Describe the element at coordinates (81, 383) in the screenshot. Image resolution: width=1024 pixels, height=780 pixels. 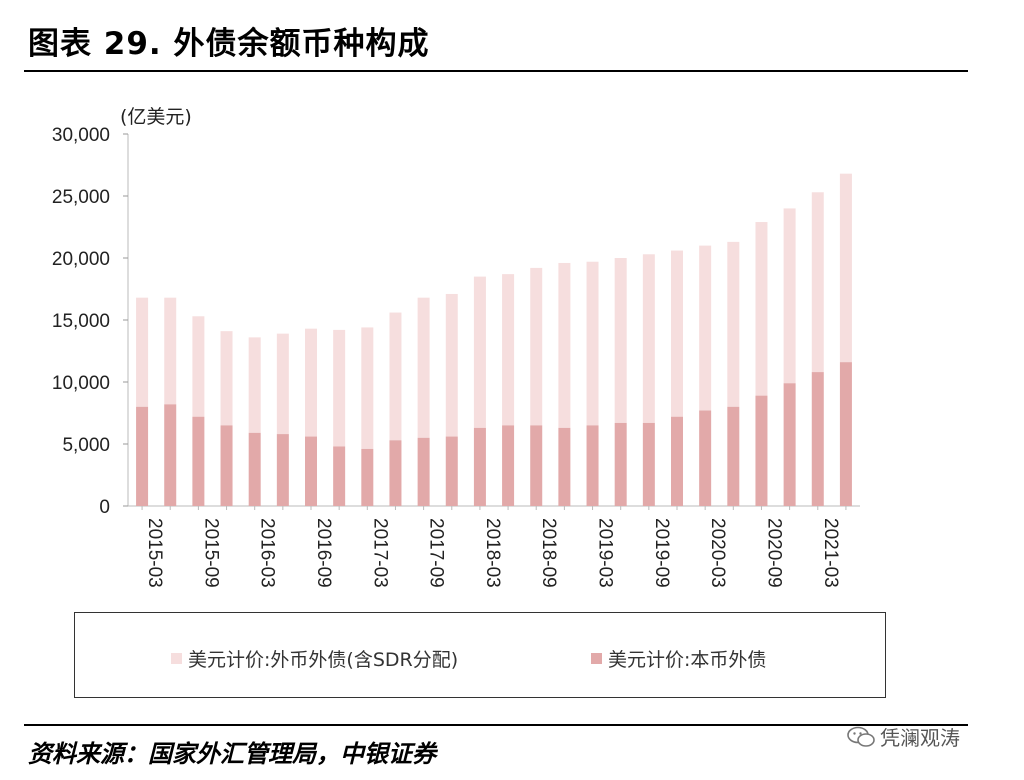
I see `y-tick-label: 10,000` at that location.